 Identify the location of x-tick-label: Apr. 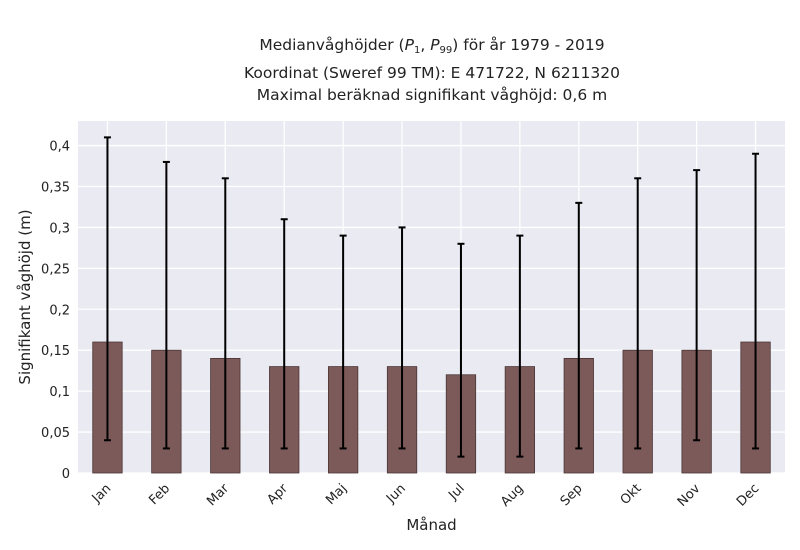
(278, 494).